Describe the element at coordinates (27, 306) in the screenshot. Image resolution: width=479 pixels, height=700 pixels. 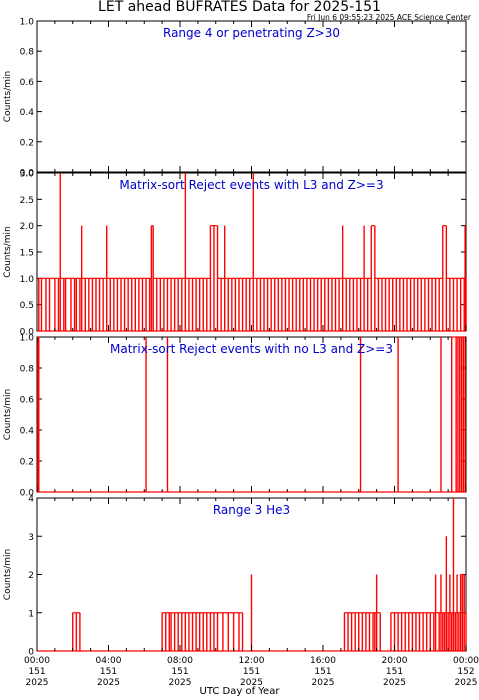
I see `y-tick-label: 0.5` at that location.